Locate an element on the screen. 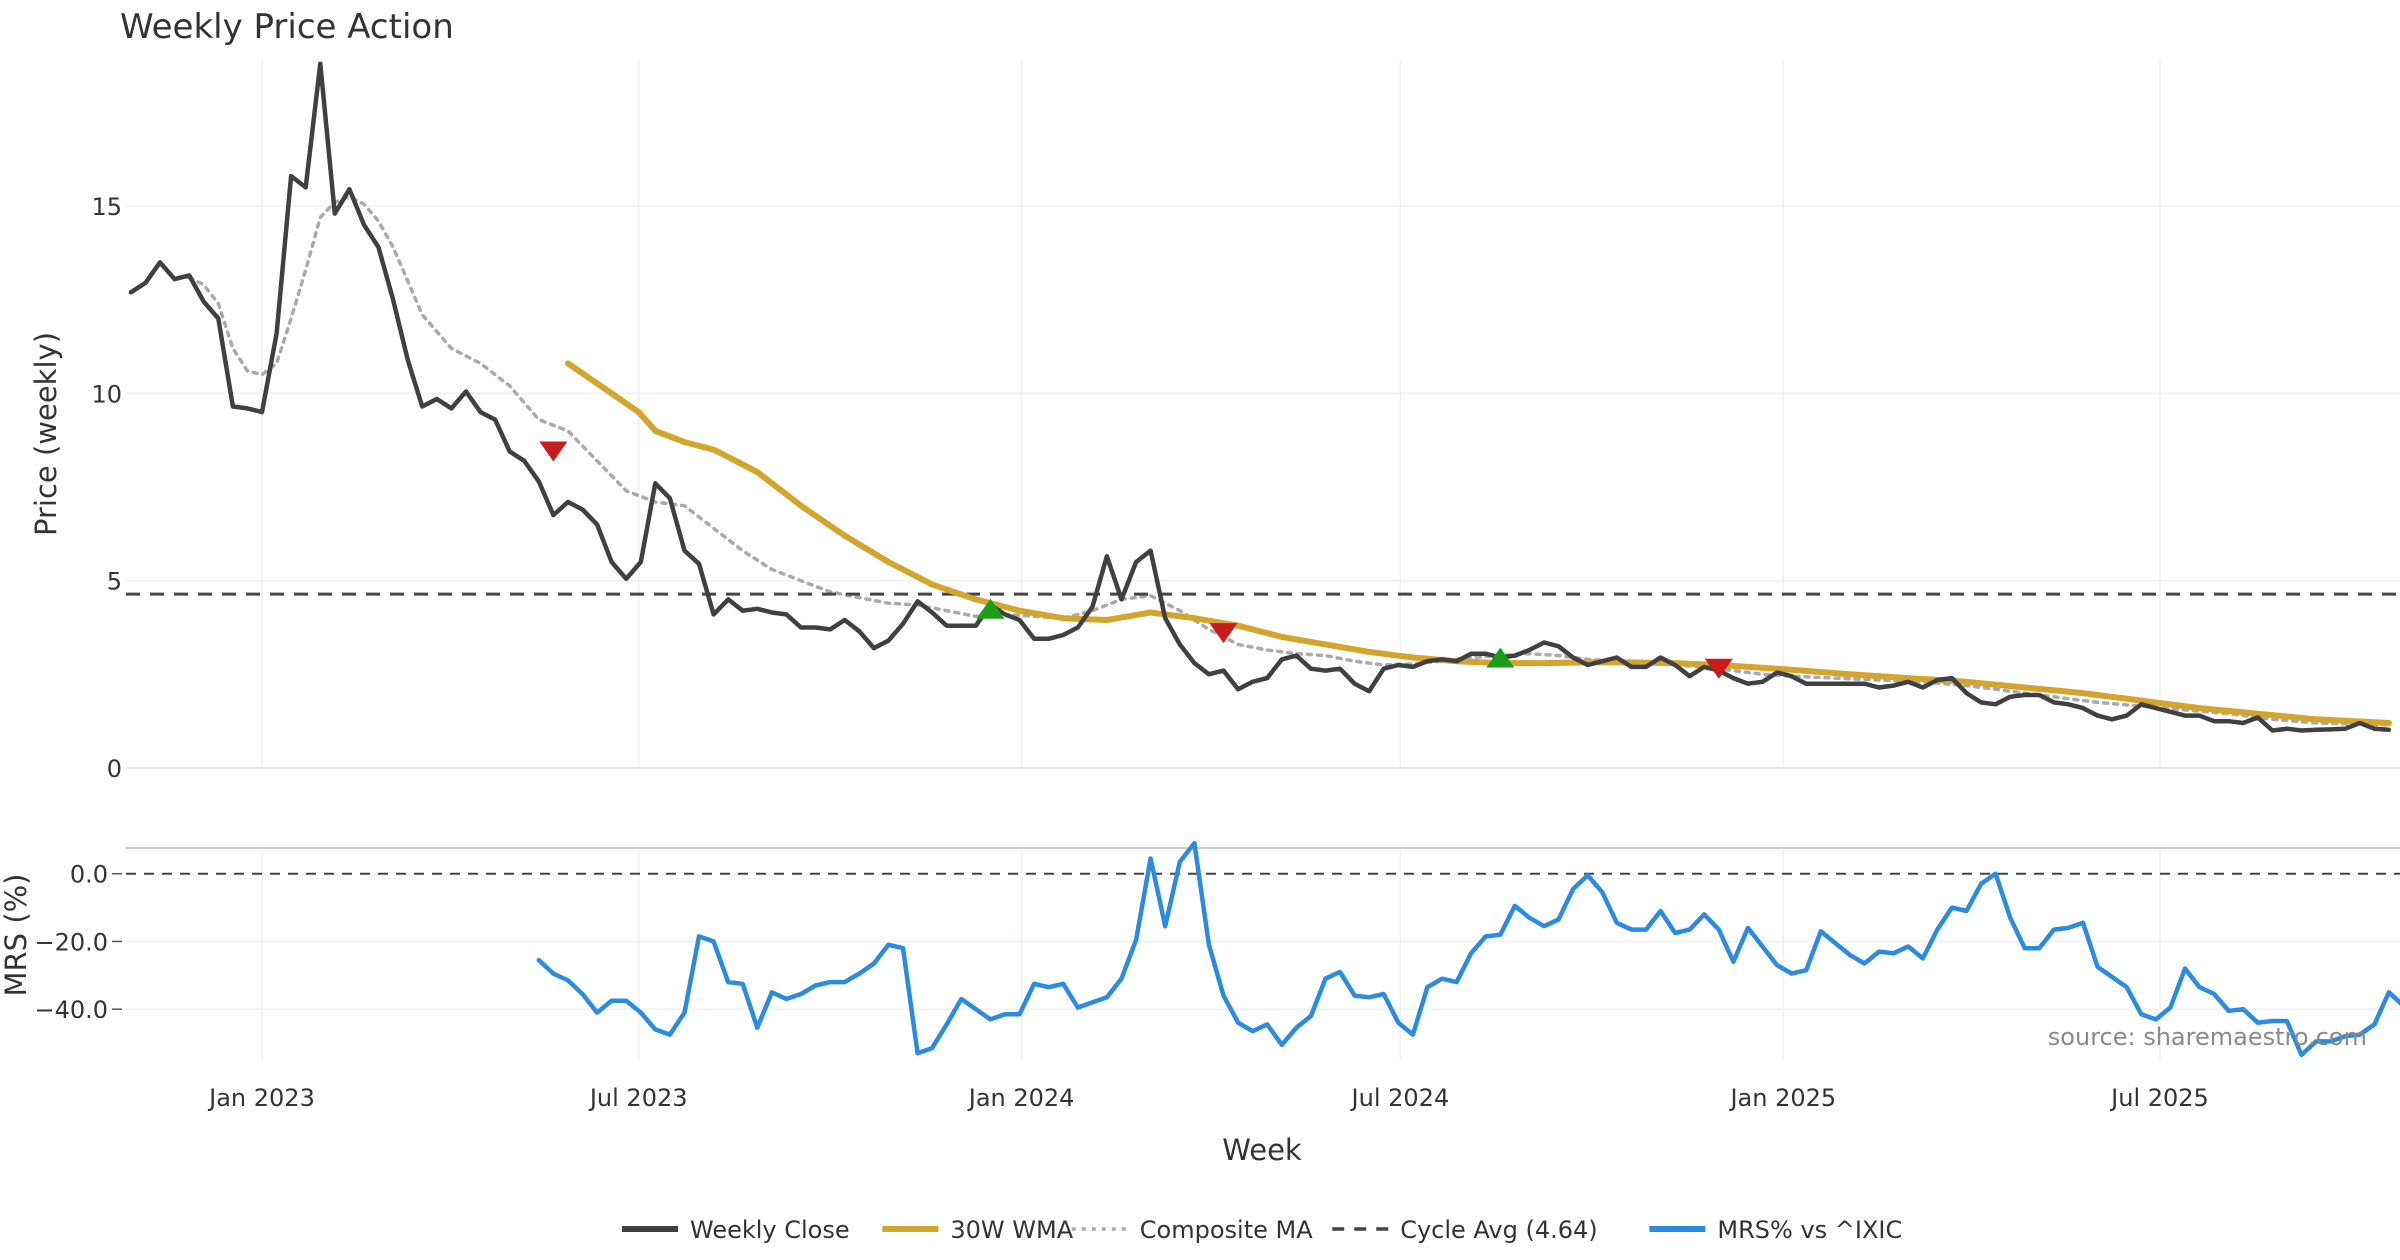  price-axis-title: Price (weekly) is located at coordinates (46, 434).